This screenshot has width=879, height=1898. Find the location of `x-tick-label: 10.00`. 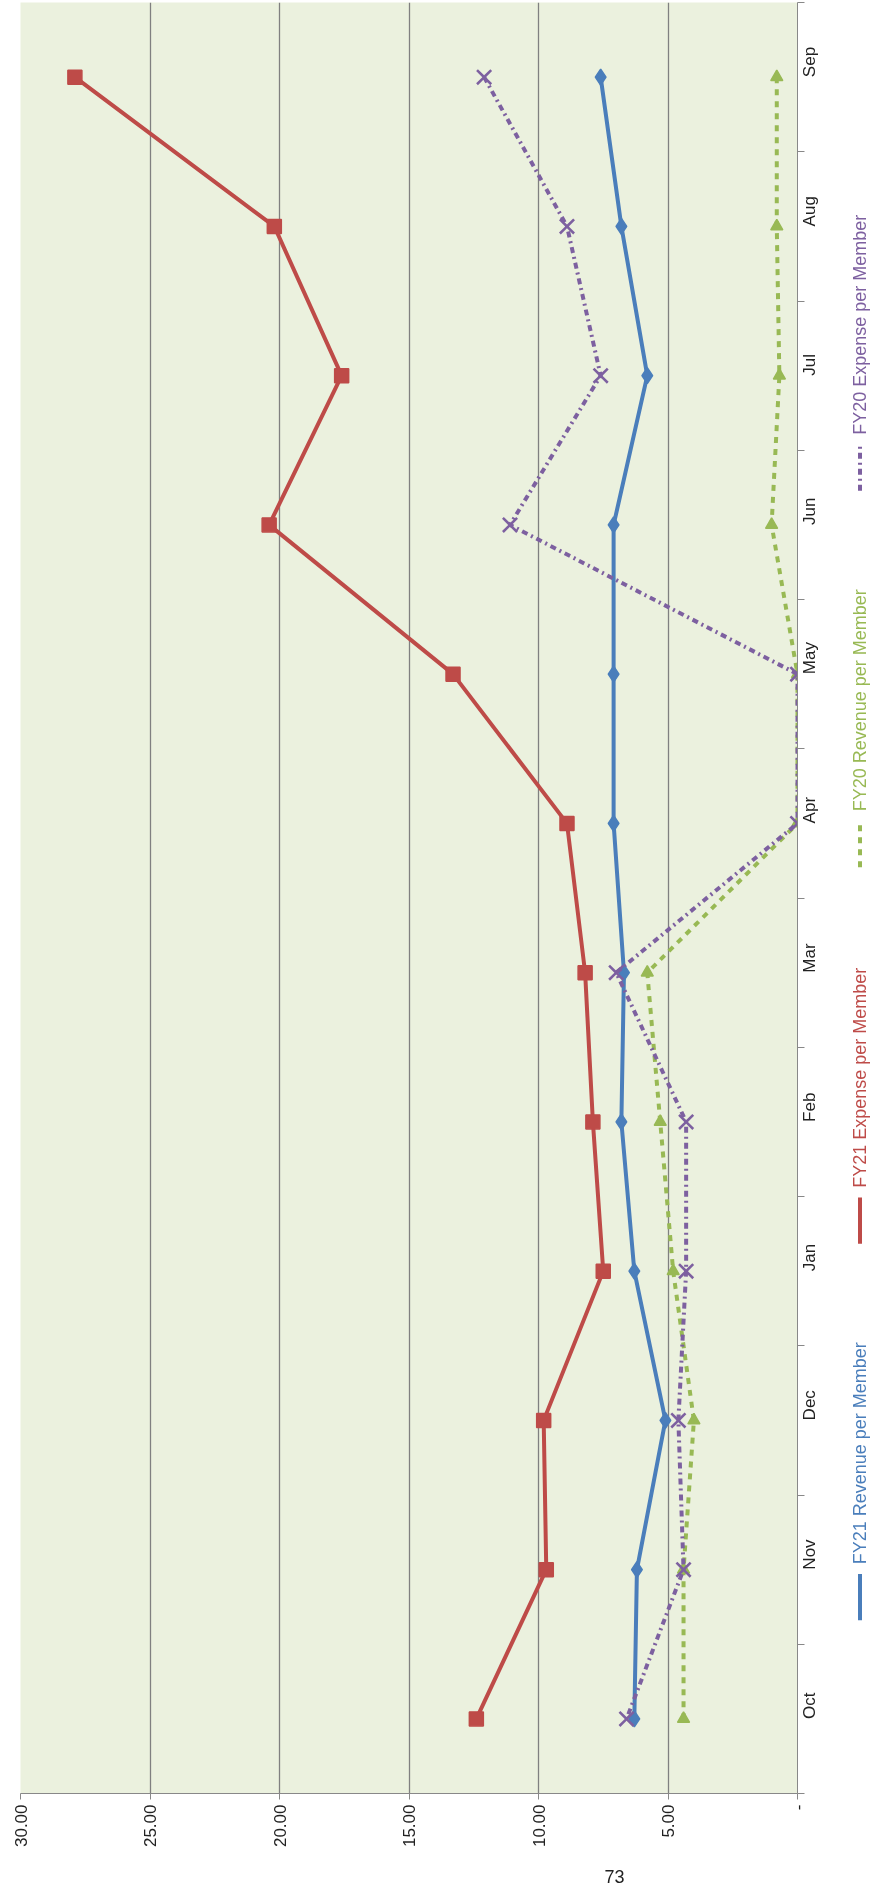

x-tick-label: 10.00 is located at coordinates (539, 1826).